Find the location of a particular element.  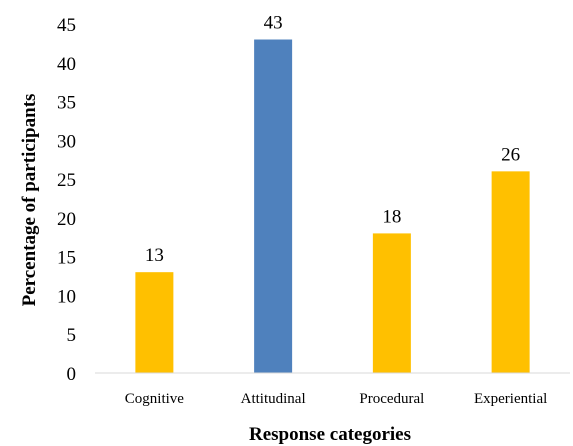

y-axis-ticks: 0 5 10 15 20 25 30 35 40 45 is located at coordinates (66, 200).